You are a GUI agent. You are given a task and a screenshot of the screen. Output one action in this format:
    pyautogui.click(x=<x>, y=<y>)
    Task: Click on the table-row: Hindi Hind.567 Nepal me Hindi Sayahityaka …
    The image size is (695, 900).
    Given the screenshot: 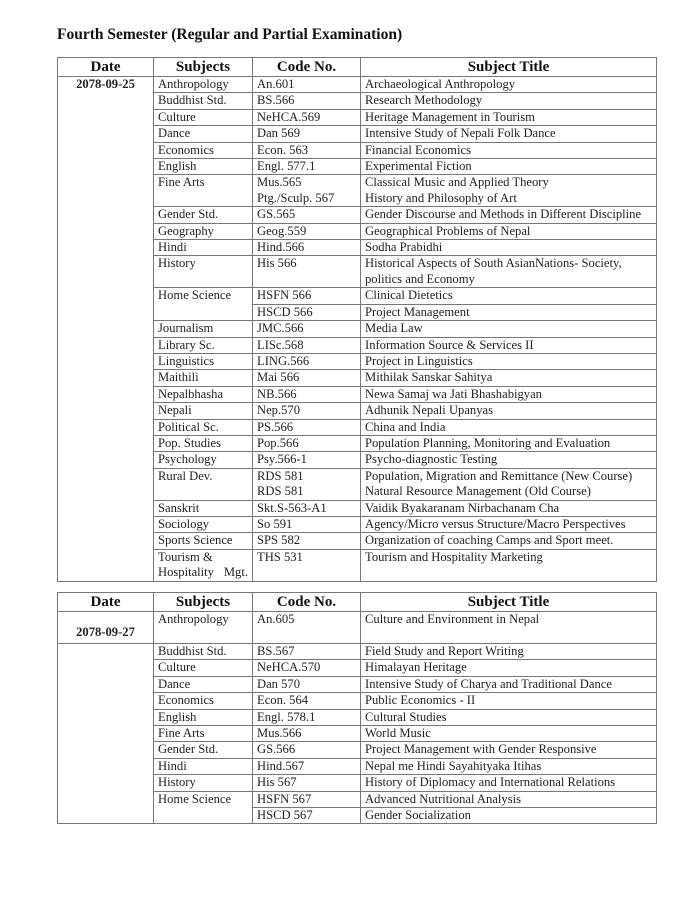 What is the action you would take?
    pyautogui.click(x=357, y=766)
    